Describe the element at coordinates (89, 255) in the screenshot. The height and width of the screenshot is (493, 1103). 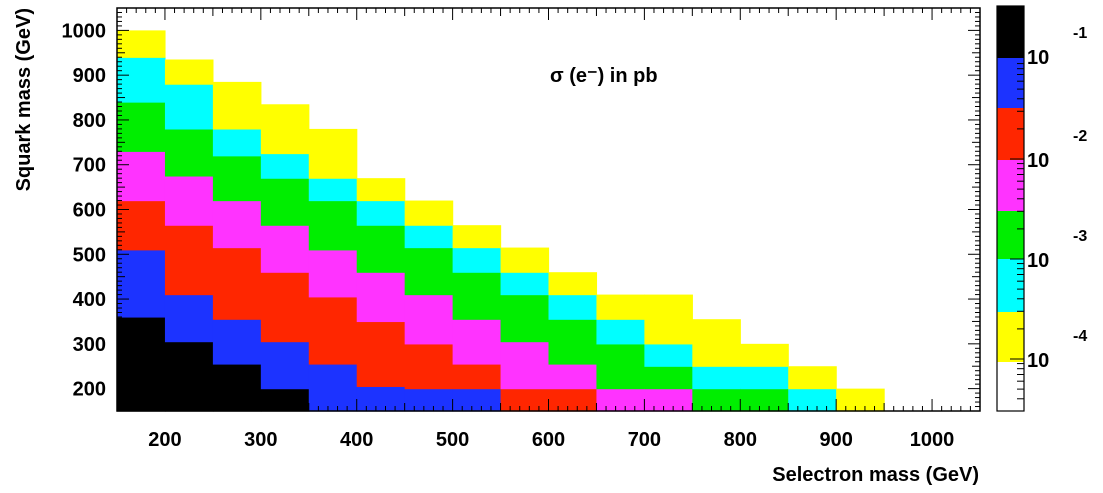
I see `y-tick-label: 500` at that location.